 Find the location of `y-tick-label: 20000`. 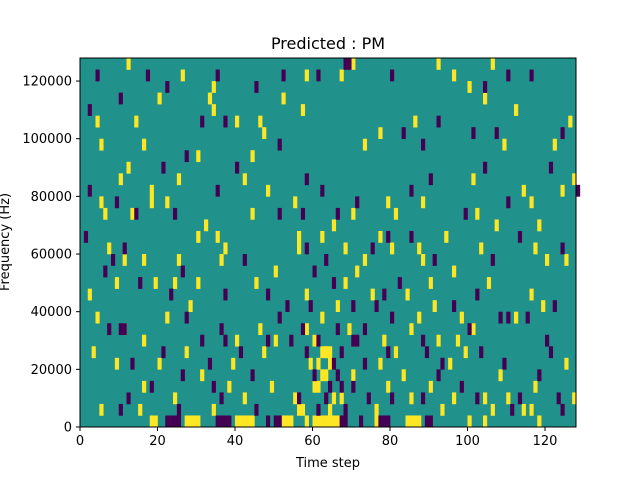

y-tick-label: 20000 is located at coordinates (51, 370).